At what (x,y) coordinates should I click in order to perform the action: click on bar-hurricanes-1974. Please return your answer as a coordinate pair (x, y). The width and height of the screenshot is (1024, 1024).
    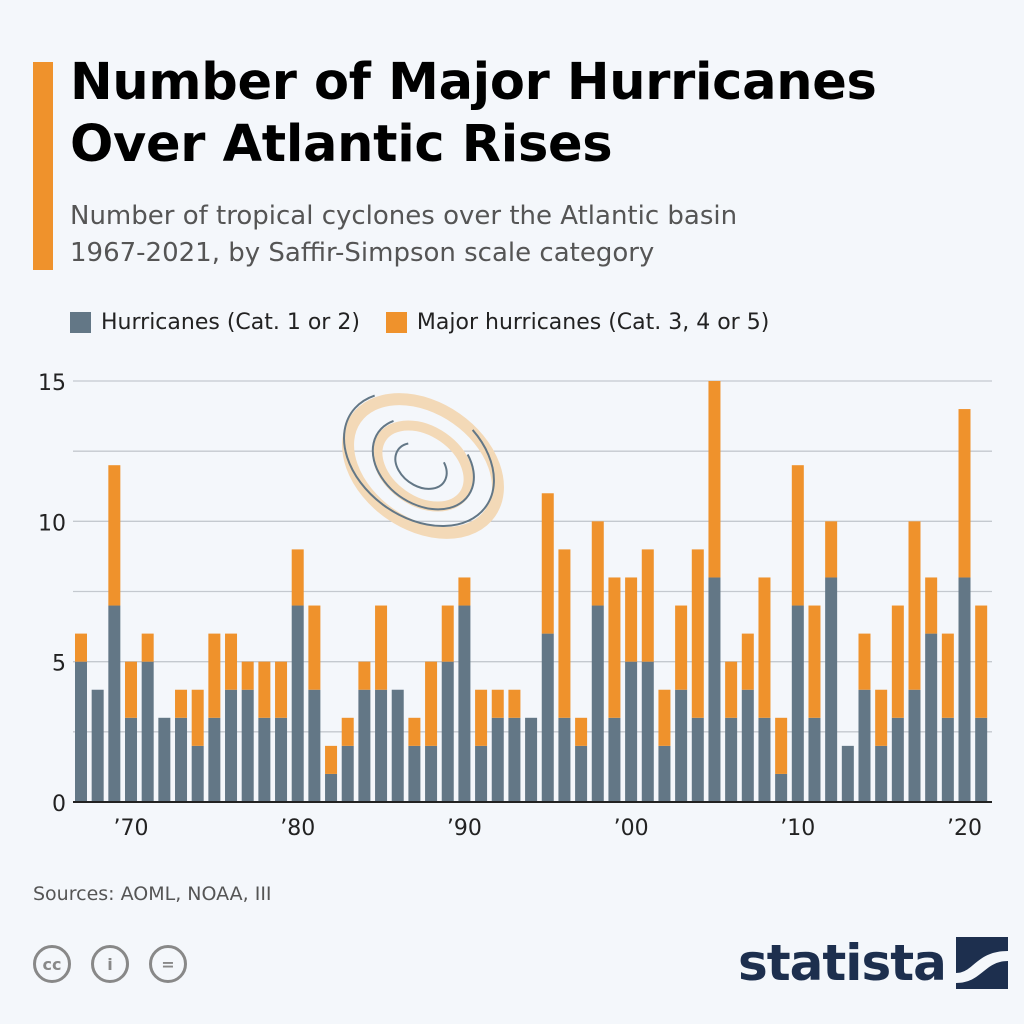
    Looking at the image, I should click on (197, 773).